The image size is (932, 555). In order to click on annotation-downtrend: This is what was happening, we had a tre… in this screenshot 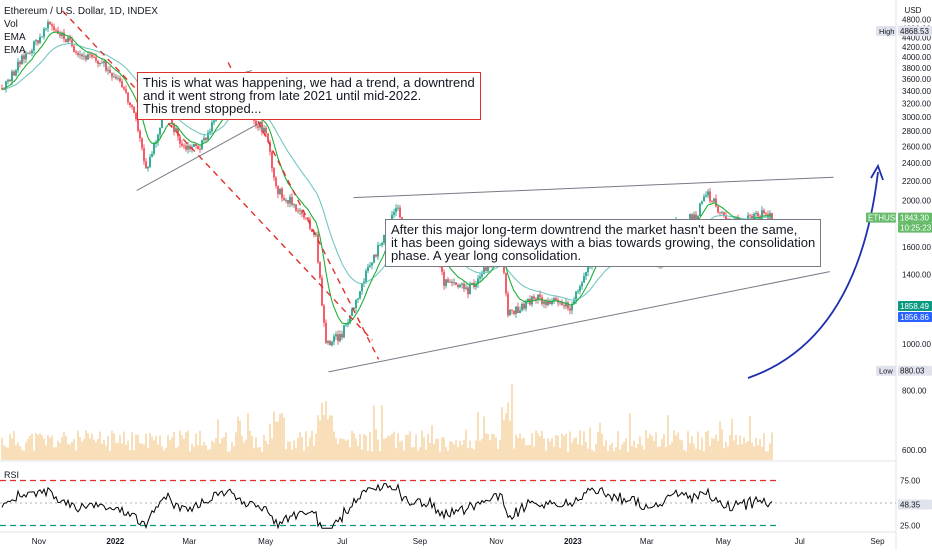, I will do `click(309, 96)`.